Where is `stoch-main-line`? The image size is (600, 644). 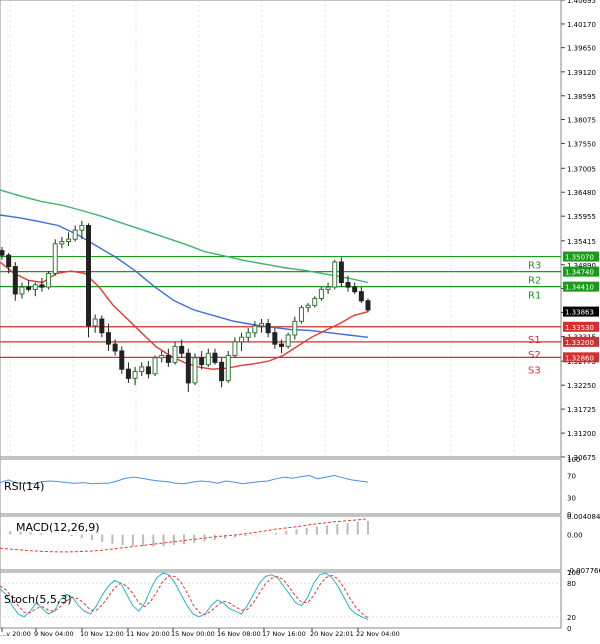 stoch-main-line is located at coordinates (184, 596).